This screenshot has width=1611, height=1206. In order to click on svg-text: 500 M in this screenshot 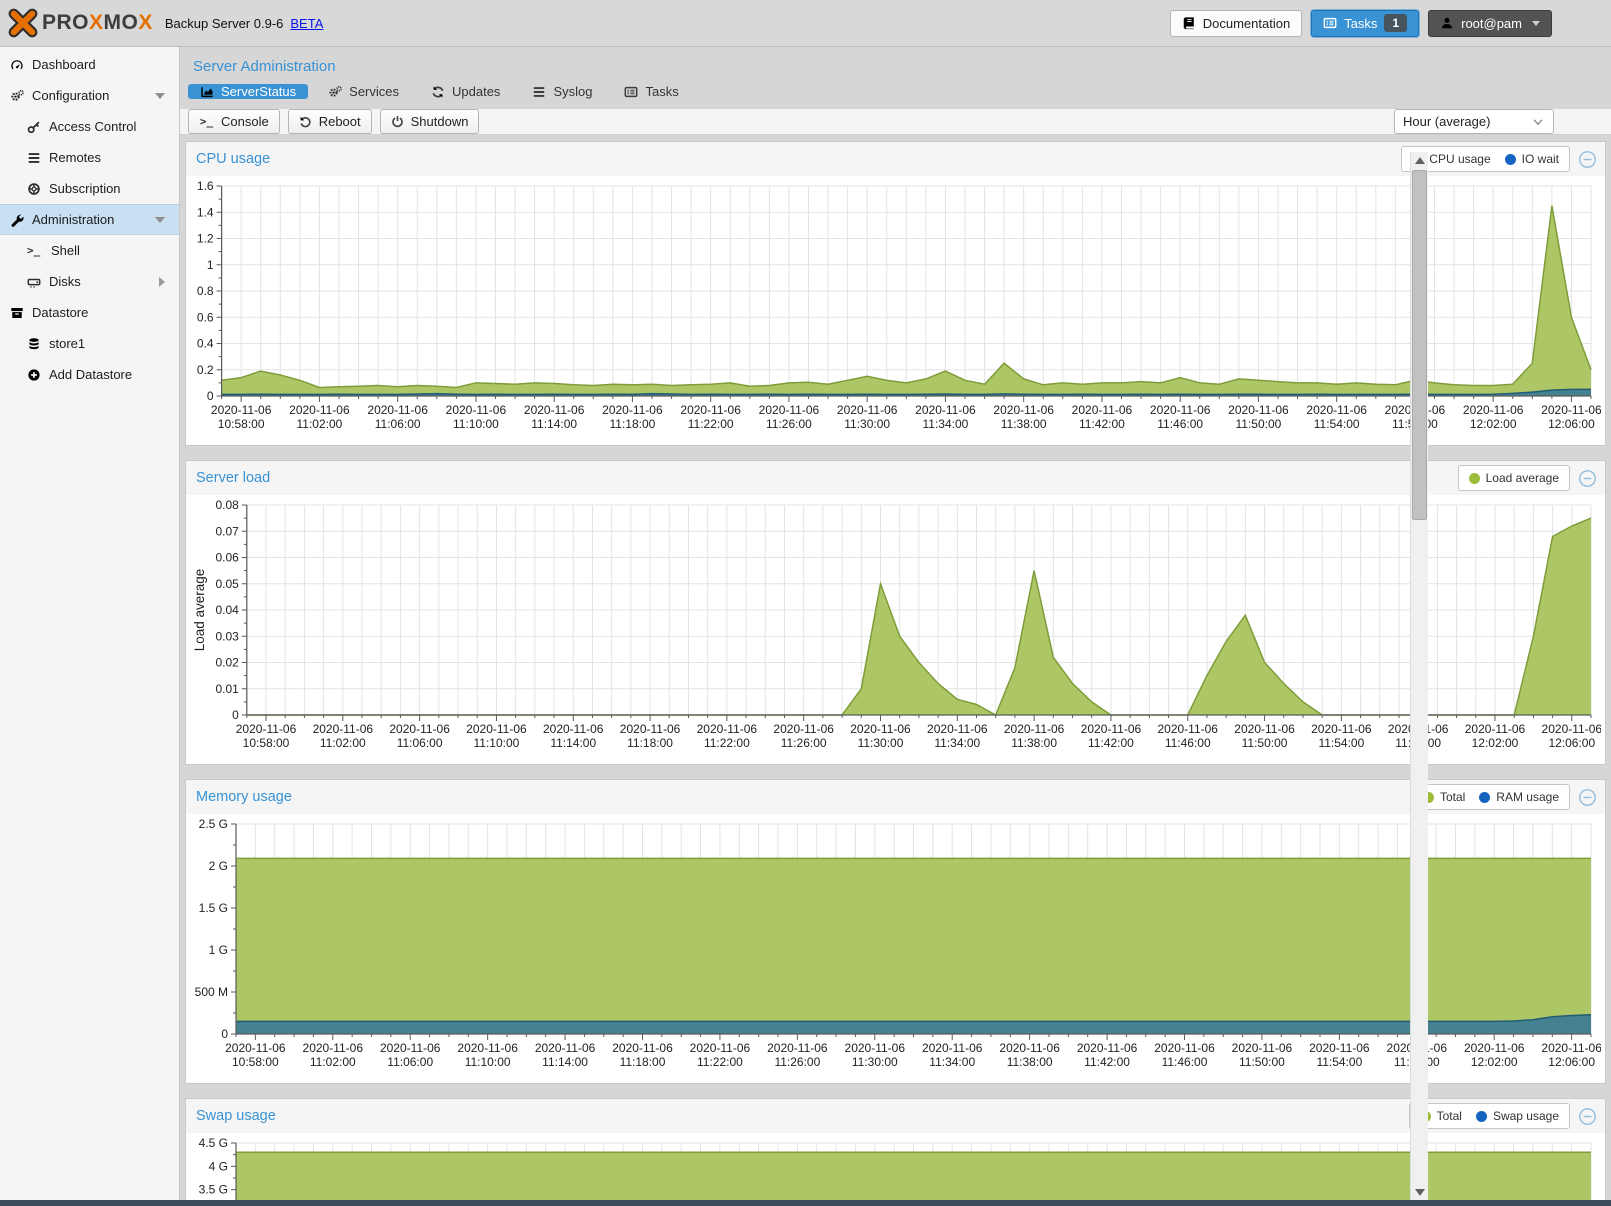, I will do `click(211, 992)`.